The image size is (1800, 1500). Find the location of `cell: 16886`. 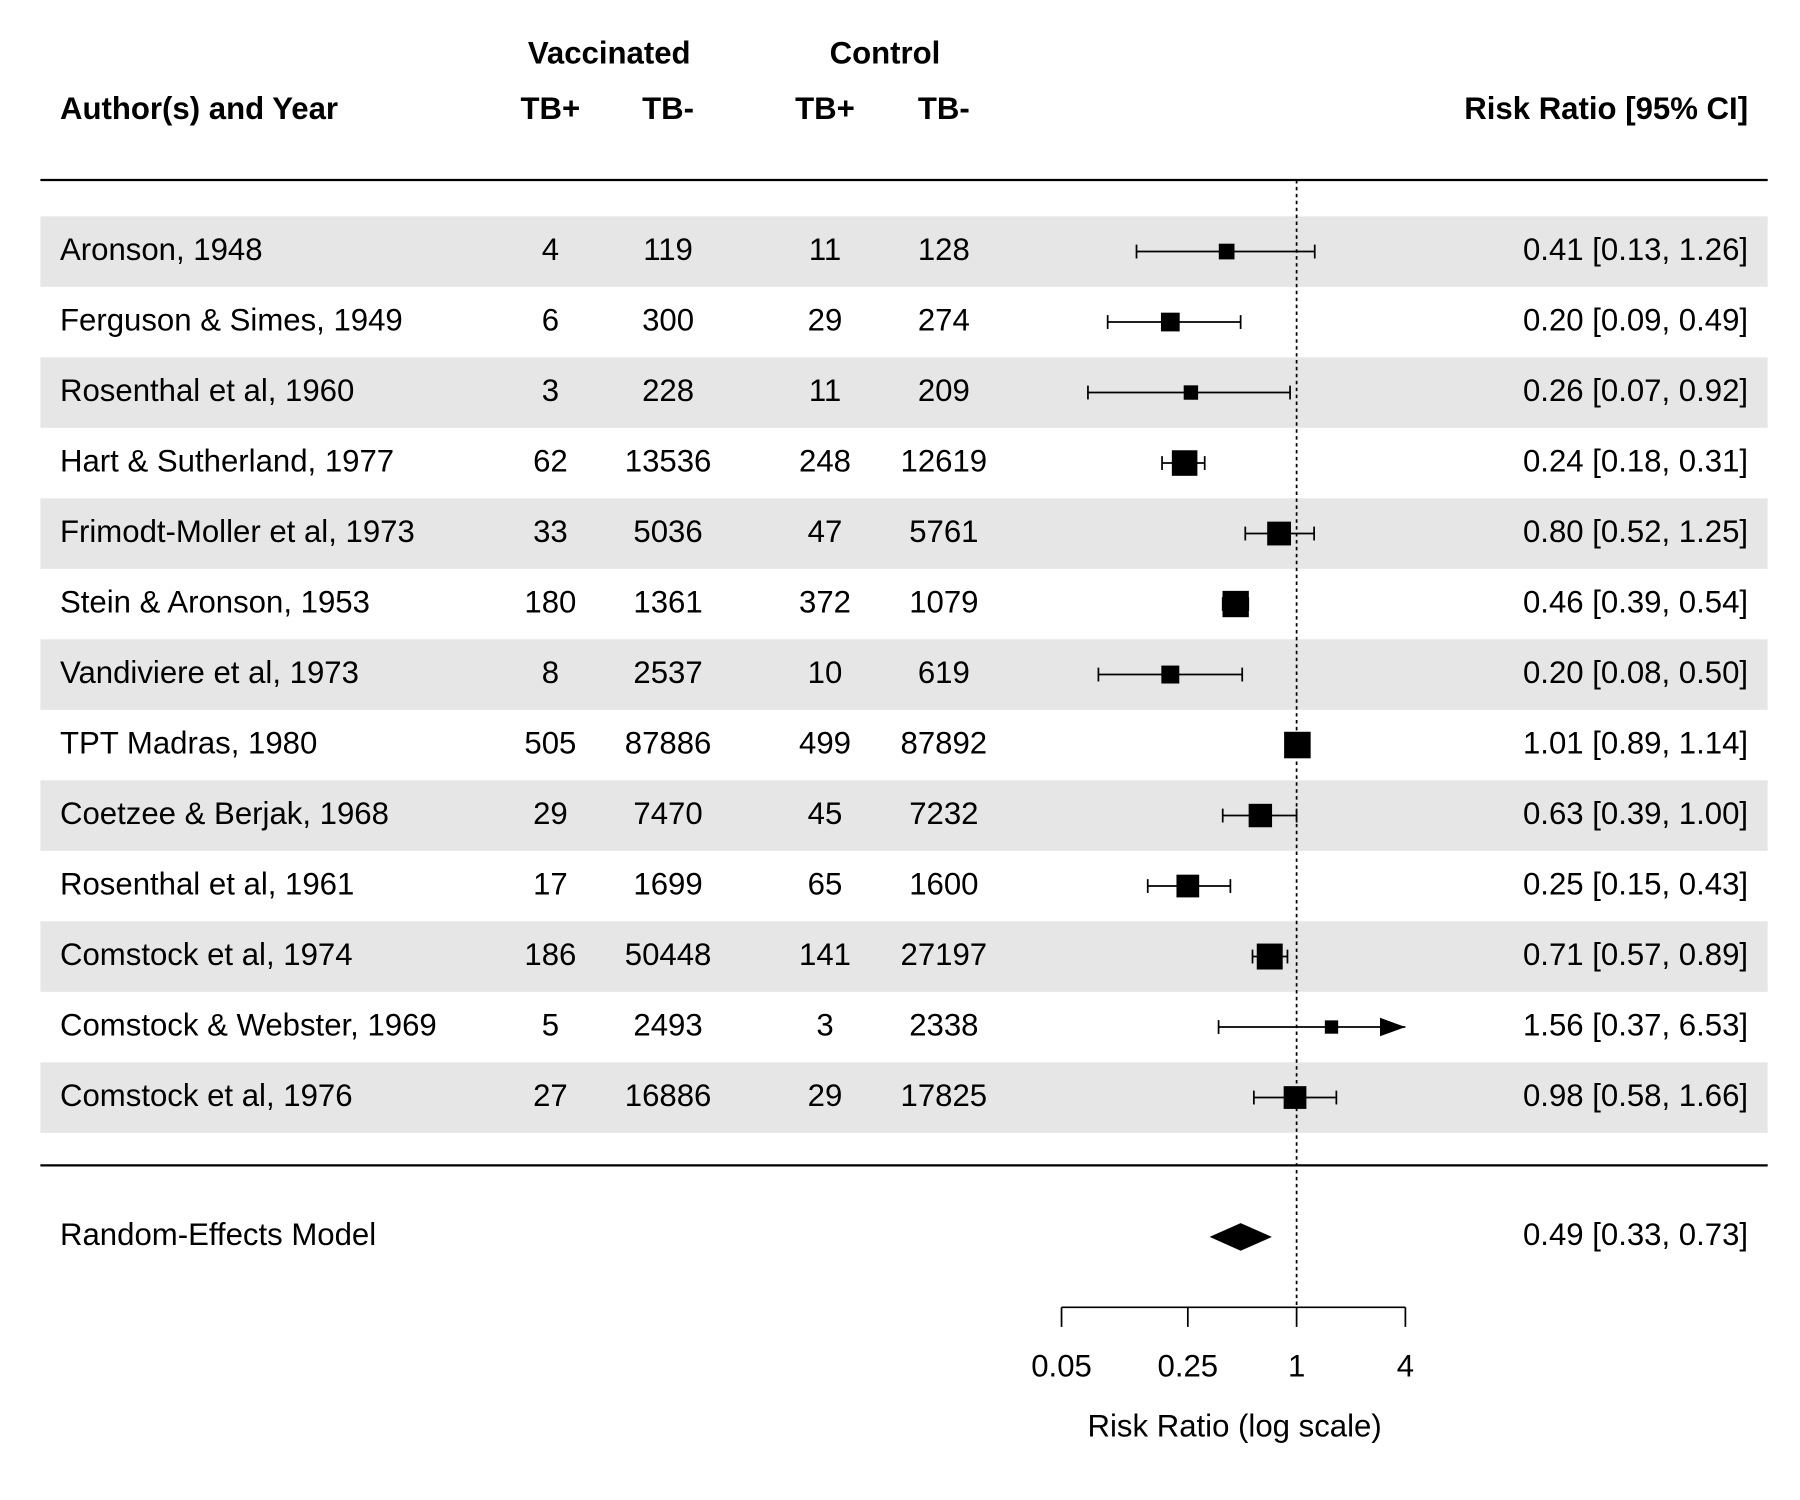

cell: 16886 is located at coordinates (668, 1095).